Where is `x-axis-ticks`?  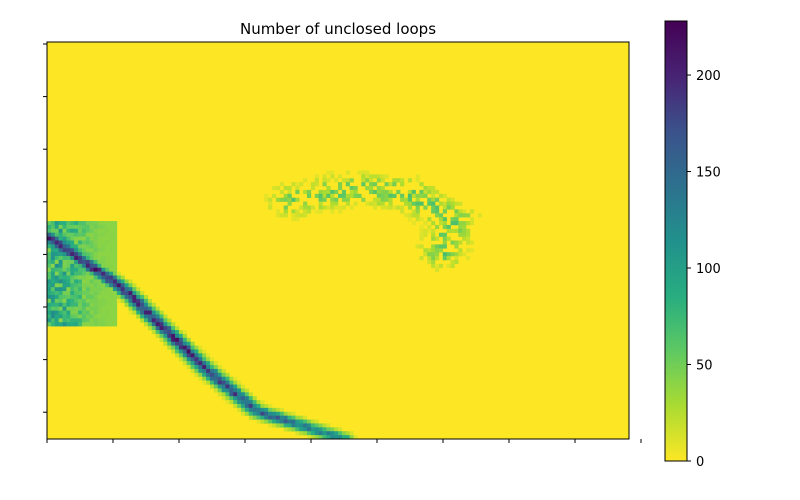 x-axis-ticks is located at coordinates (344, 441).